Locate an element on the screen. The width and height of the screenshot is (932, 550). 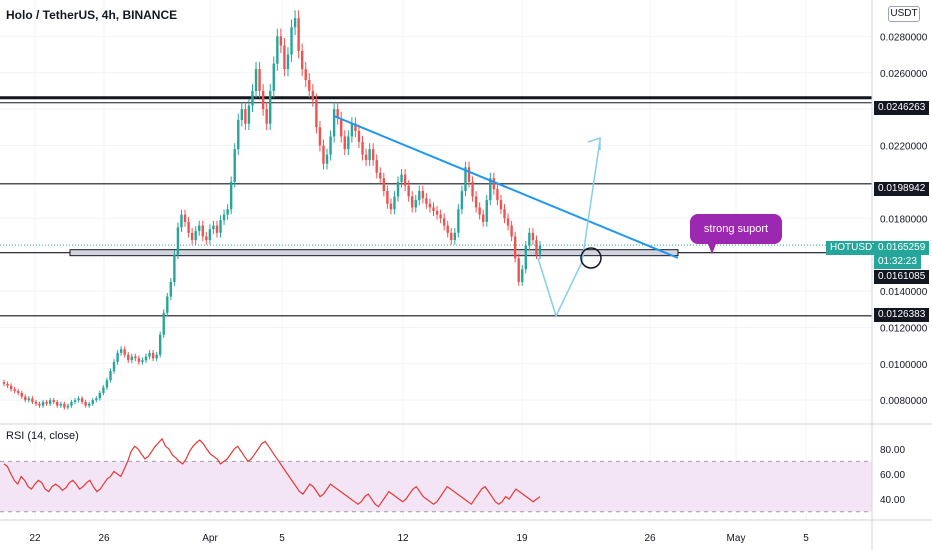
rsi-panel is located at coordinates (436, 475).